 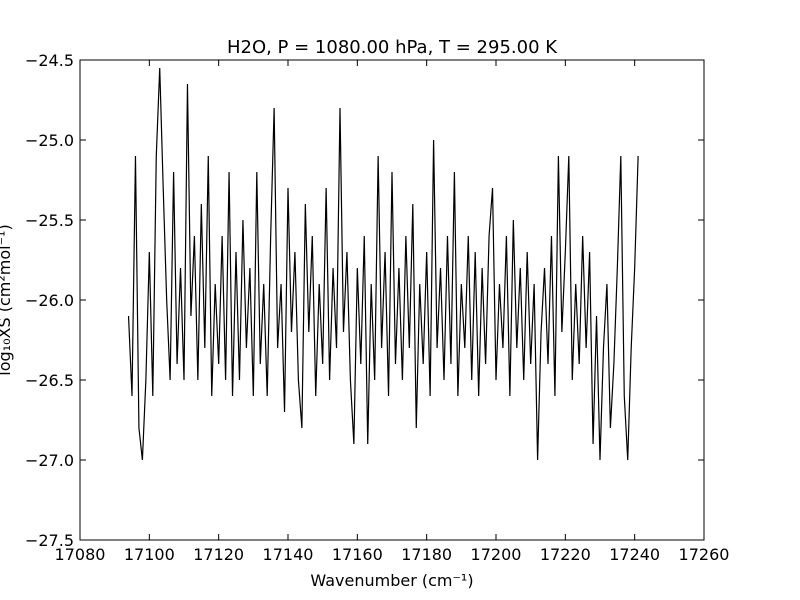 What do you see at coordinates (49, 140) in the screenshot?
I see `y-tick-label: −25.0` at bounding box center [49, 140].